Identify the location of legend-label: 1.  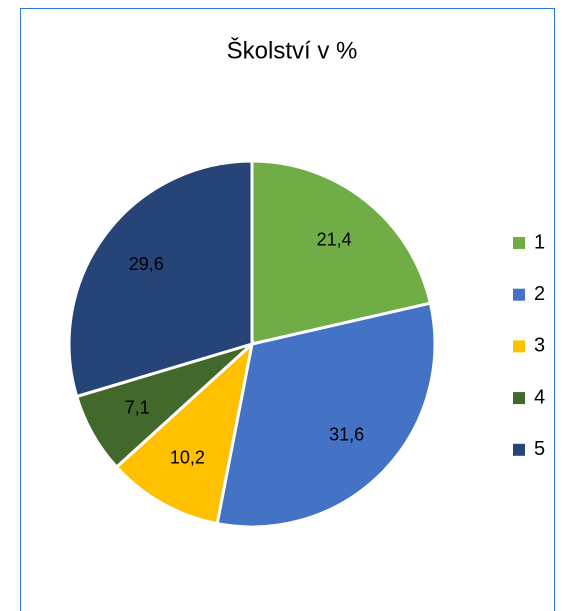
(539, 242).